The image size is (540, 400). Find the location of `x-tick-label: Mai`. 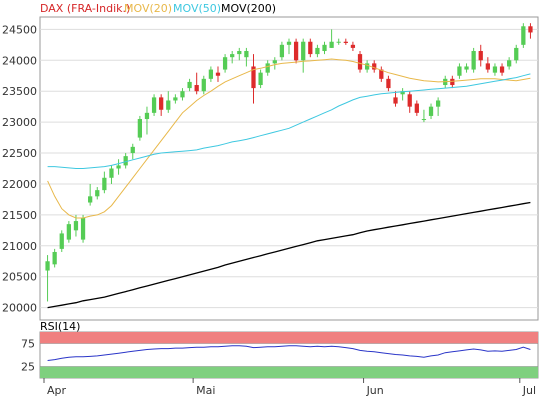

x-tick-label: Mai is located at coordinates (205, 390).